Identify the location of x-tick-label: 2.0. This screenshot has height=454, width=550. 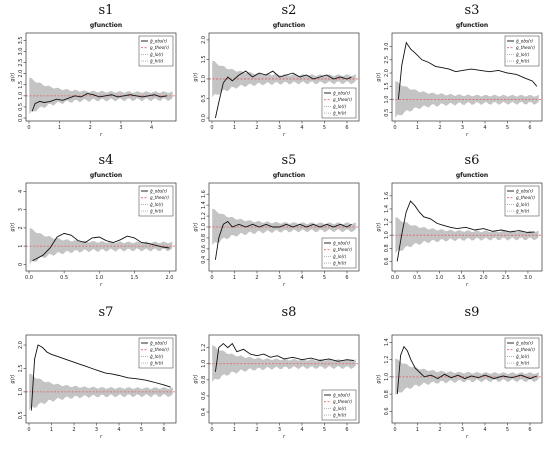
(170, 278).